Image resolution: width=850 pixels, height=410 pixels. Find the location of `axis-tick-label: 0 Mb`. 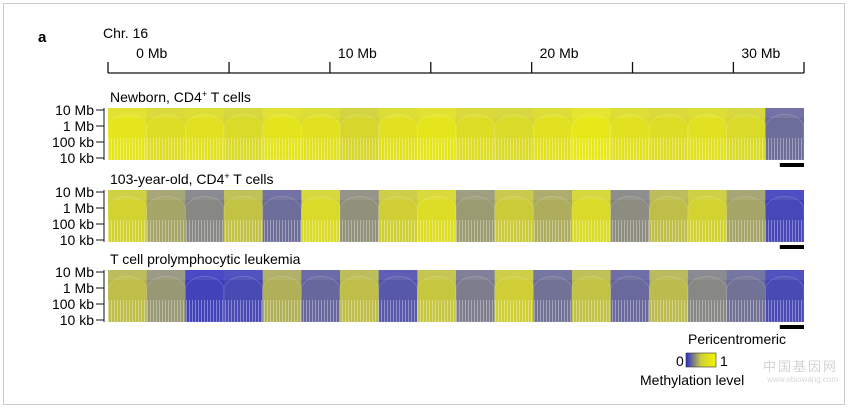

axis-tick-label: 0 Mb is located at coordinates (151, 53).